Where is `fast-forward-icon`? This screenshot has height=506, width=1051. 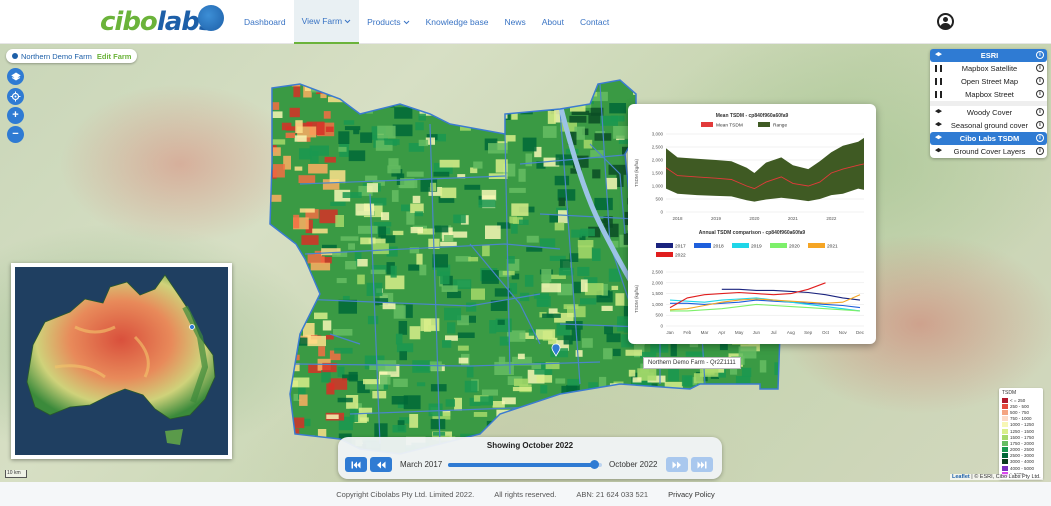
fast-forward-icon is located at coordinates (676, 464).